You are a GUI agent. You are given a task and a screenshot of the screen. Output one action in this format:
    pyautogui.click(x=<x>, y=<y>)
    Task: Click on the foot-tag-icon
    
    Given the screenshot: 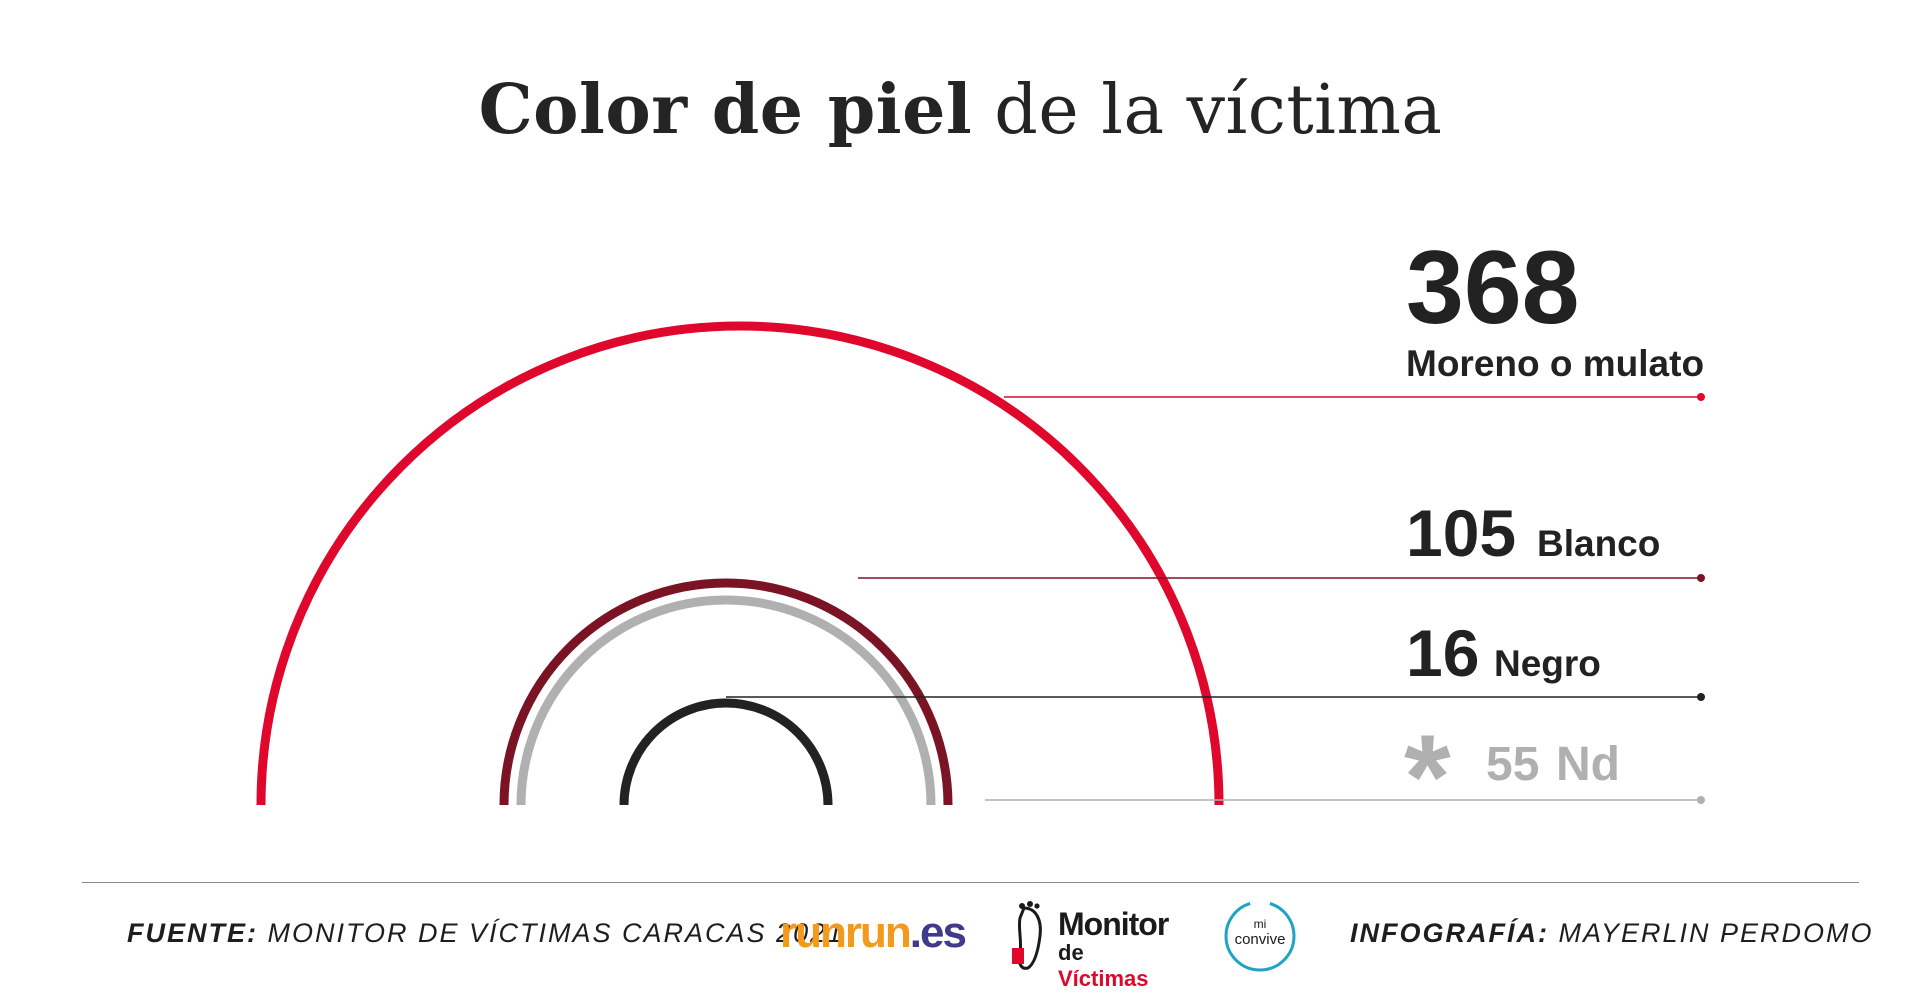 What is the action you would take?
    pyautogui.click(x=1027, y=935)
    